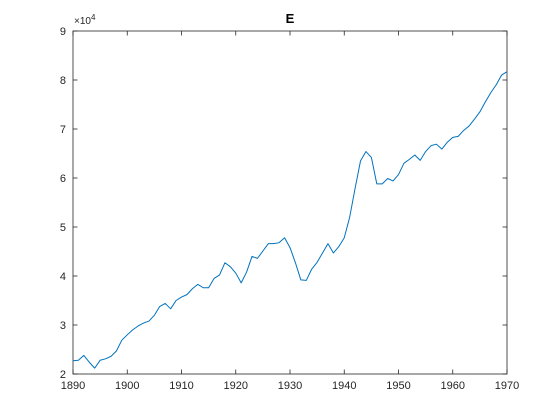 The height and width of the screenshot is (420, 560). Describe the element at coordinates (63, 32) in the screenshot. I see `y-tick-label: 9` at that location.